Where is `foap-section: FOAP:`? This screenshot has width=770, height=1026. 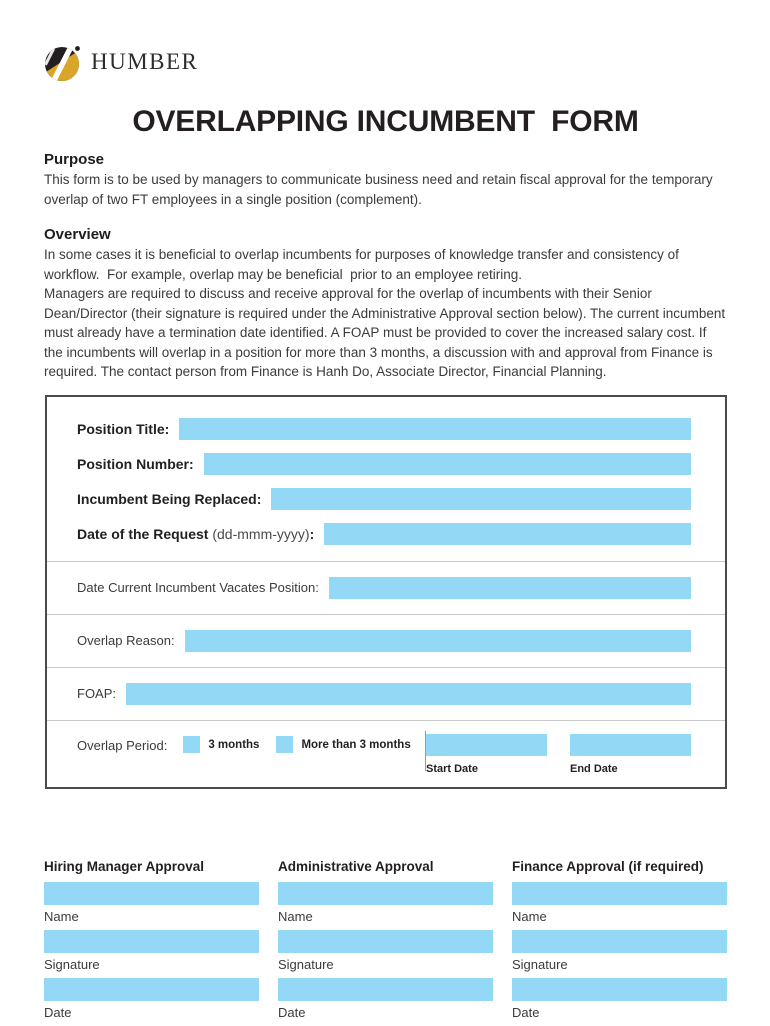
foap-section: FOAP: is located at coordinates (386, 693).